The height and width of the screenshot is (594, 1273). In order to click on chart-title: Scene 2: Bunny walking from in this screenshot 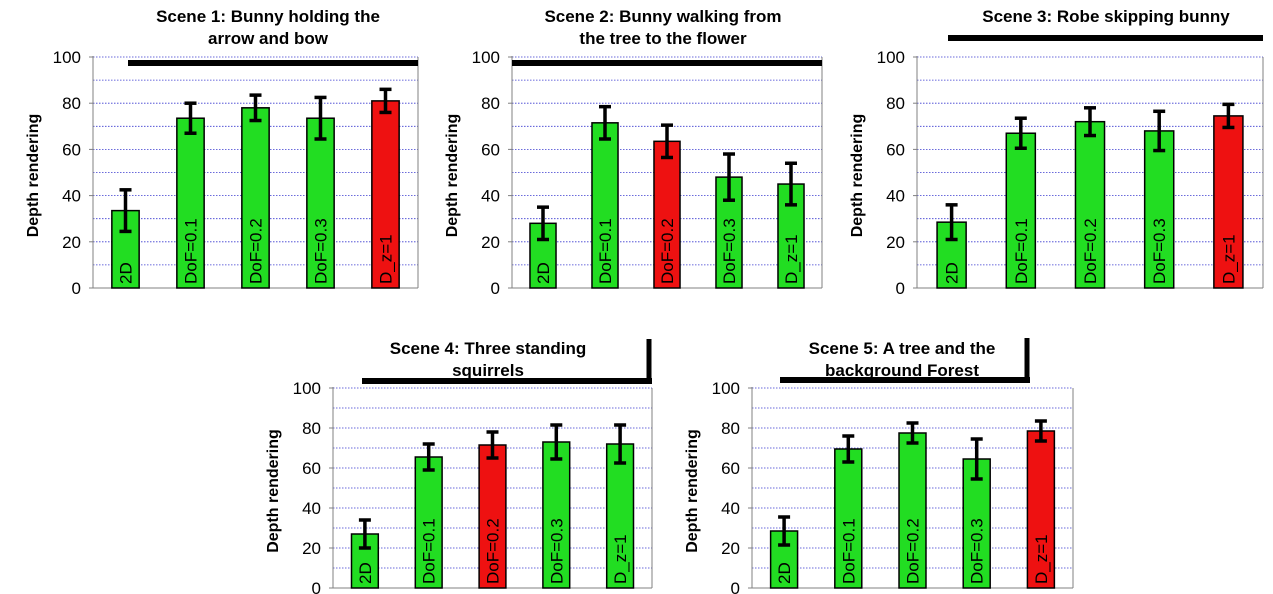, I will do `click(662, 16)`.